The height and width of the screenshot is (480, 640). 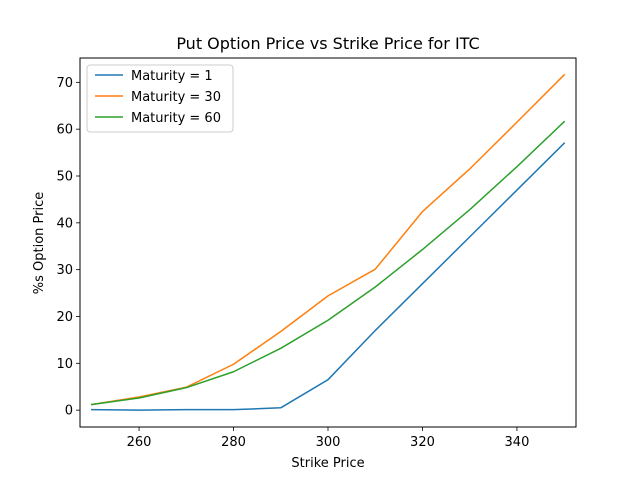 I want to click on x-tick-label: 320, so click(x=422, y=442).